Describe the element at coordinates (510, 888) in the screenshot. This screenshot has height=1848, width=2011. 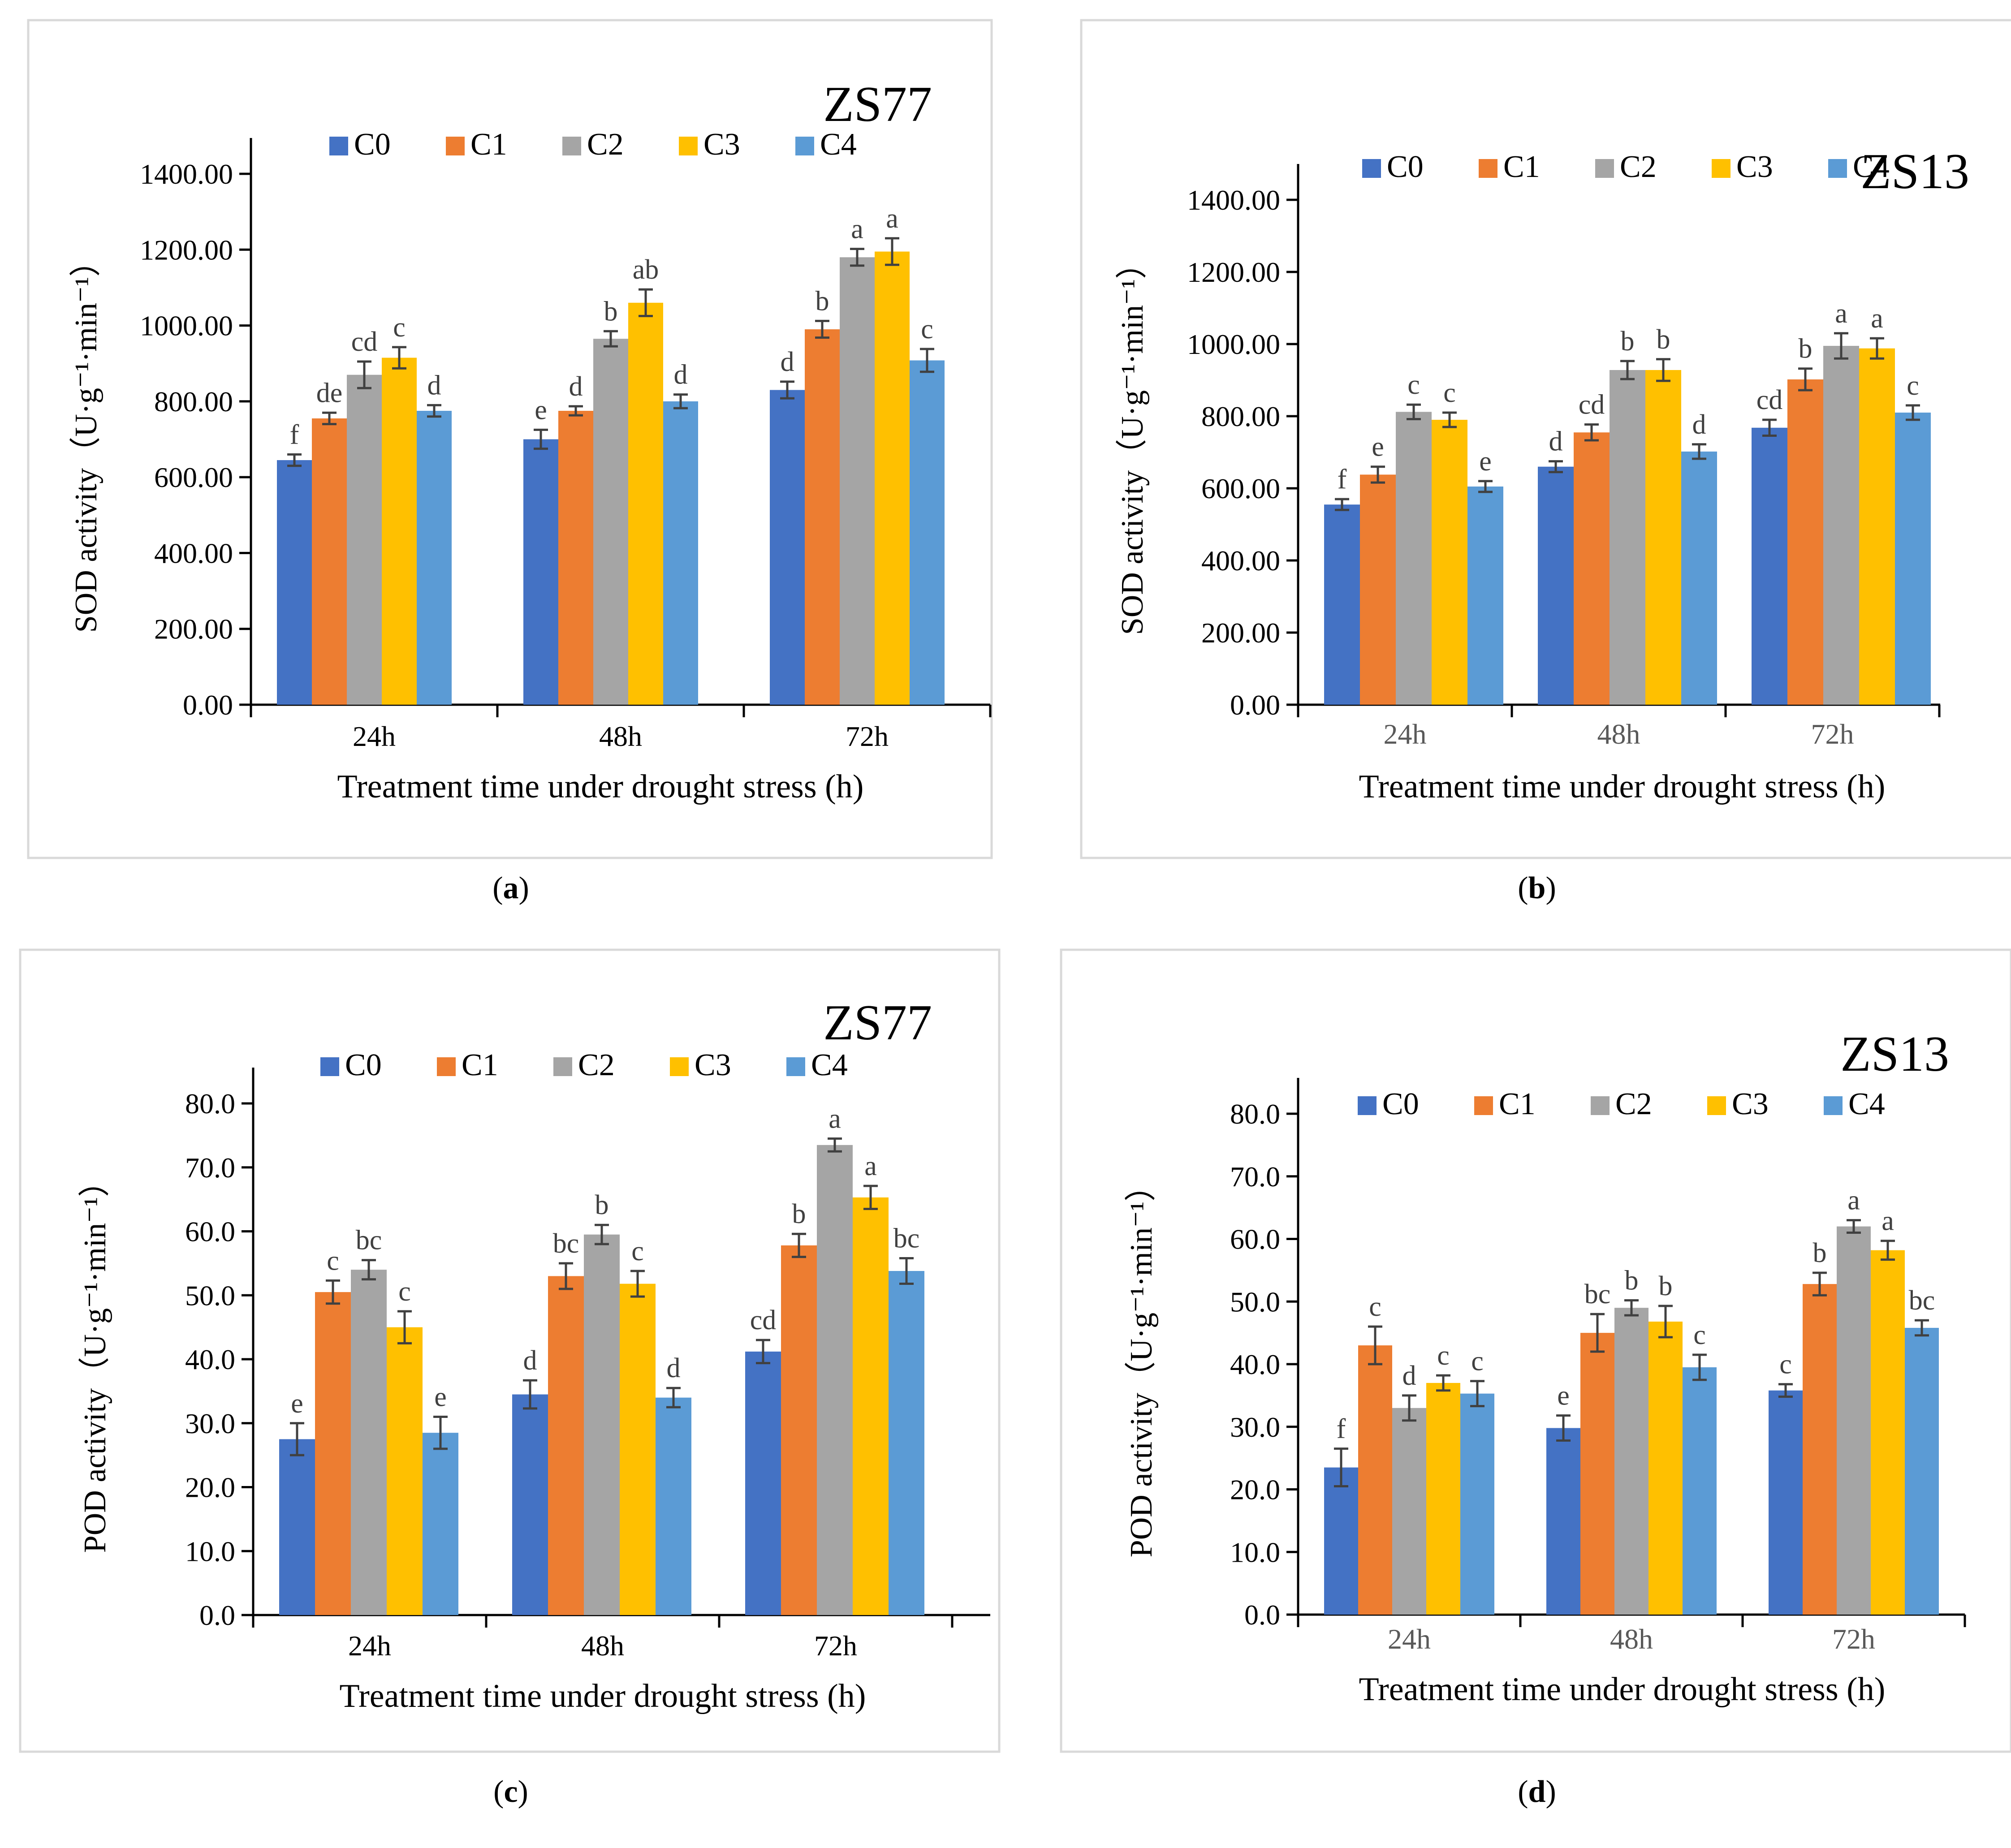
I see `panel-caption: (a)` at that location.